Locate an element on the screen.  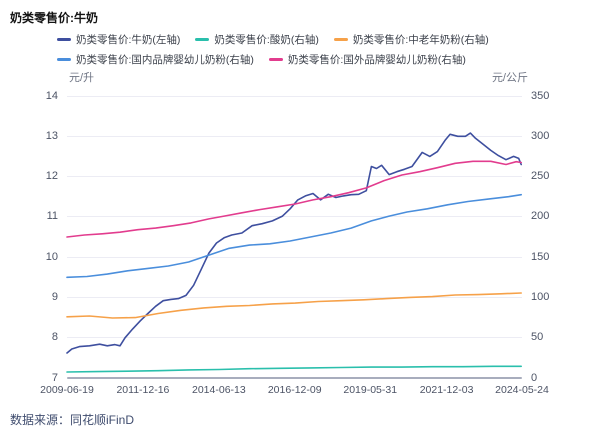
y-axis-tick-right: 350 is located at coordinates (540, 95).